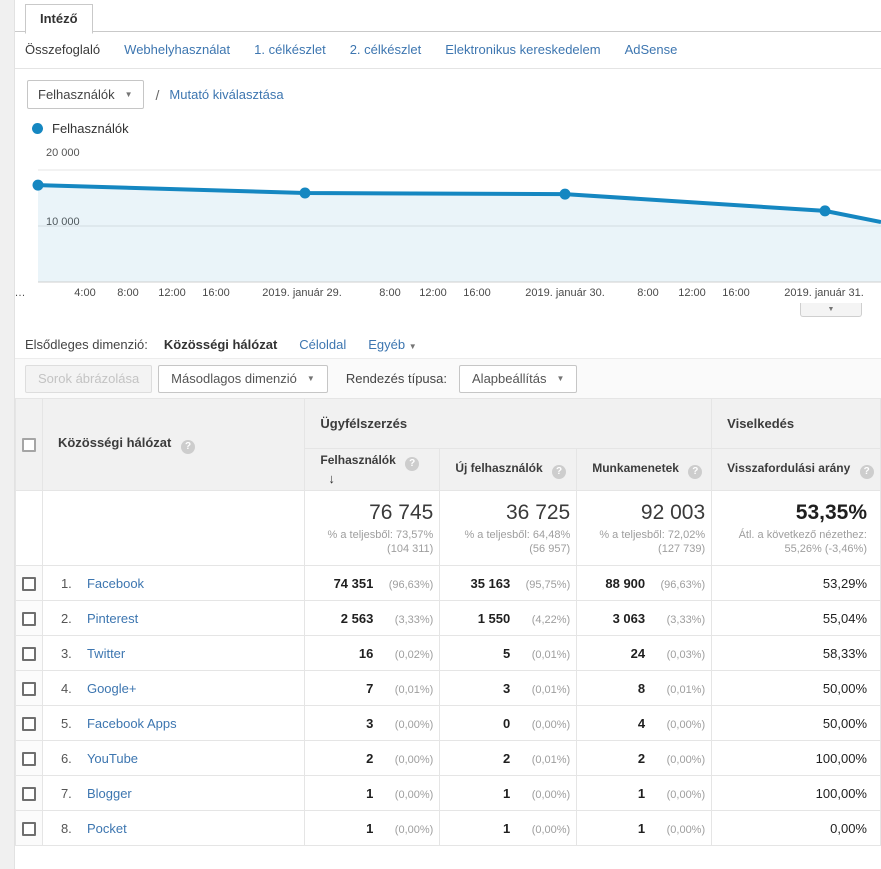 The image size is (881, 869). What do you see at coordinates (831, 512) in the screenshot?
I see `totals-bounce-value: 53,35%` at bounding box center [831, 512].